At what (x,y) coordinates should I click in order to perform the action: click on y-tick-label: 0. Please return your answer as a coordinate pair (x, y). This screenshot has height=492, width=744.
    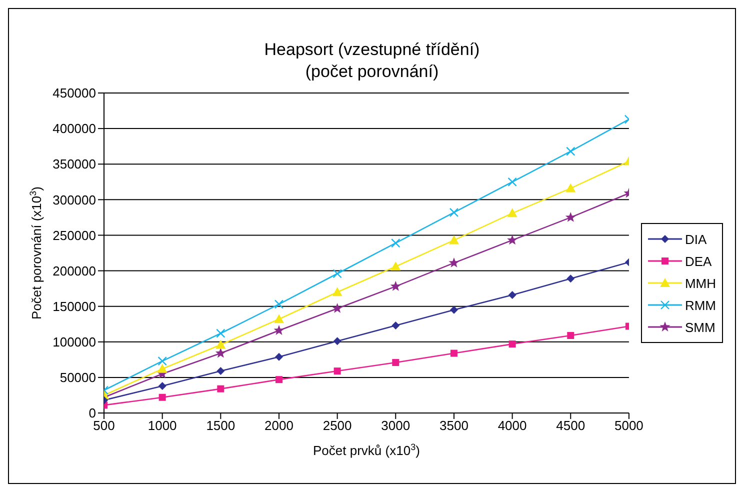
    Looking at the image, I should click on (92, 413).